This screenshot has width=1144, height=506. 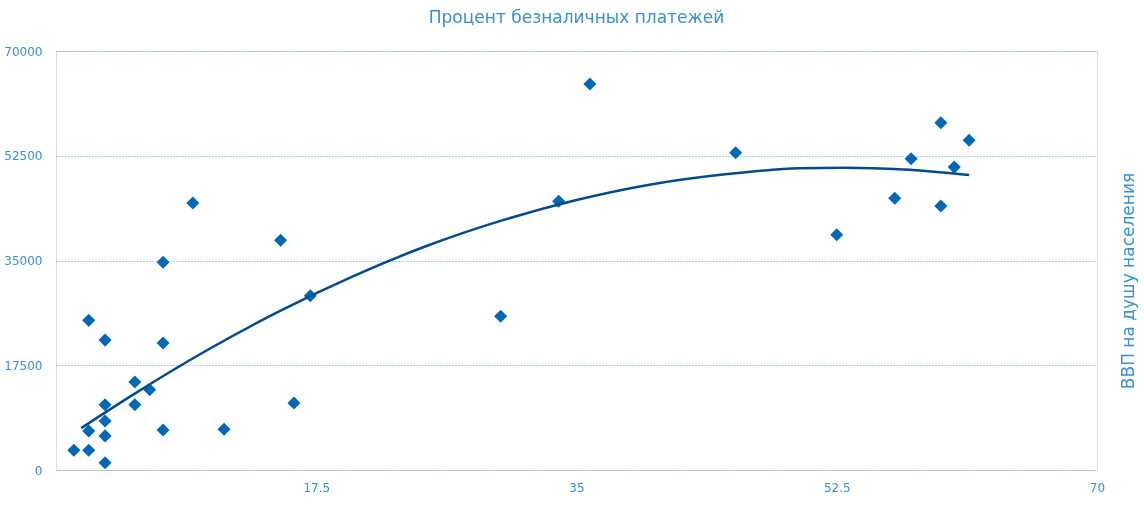 I want to click on y-tick-label: 52500, so click(x=23, y=156).